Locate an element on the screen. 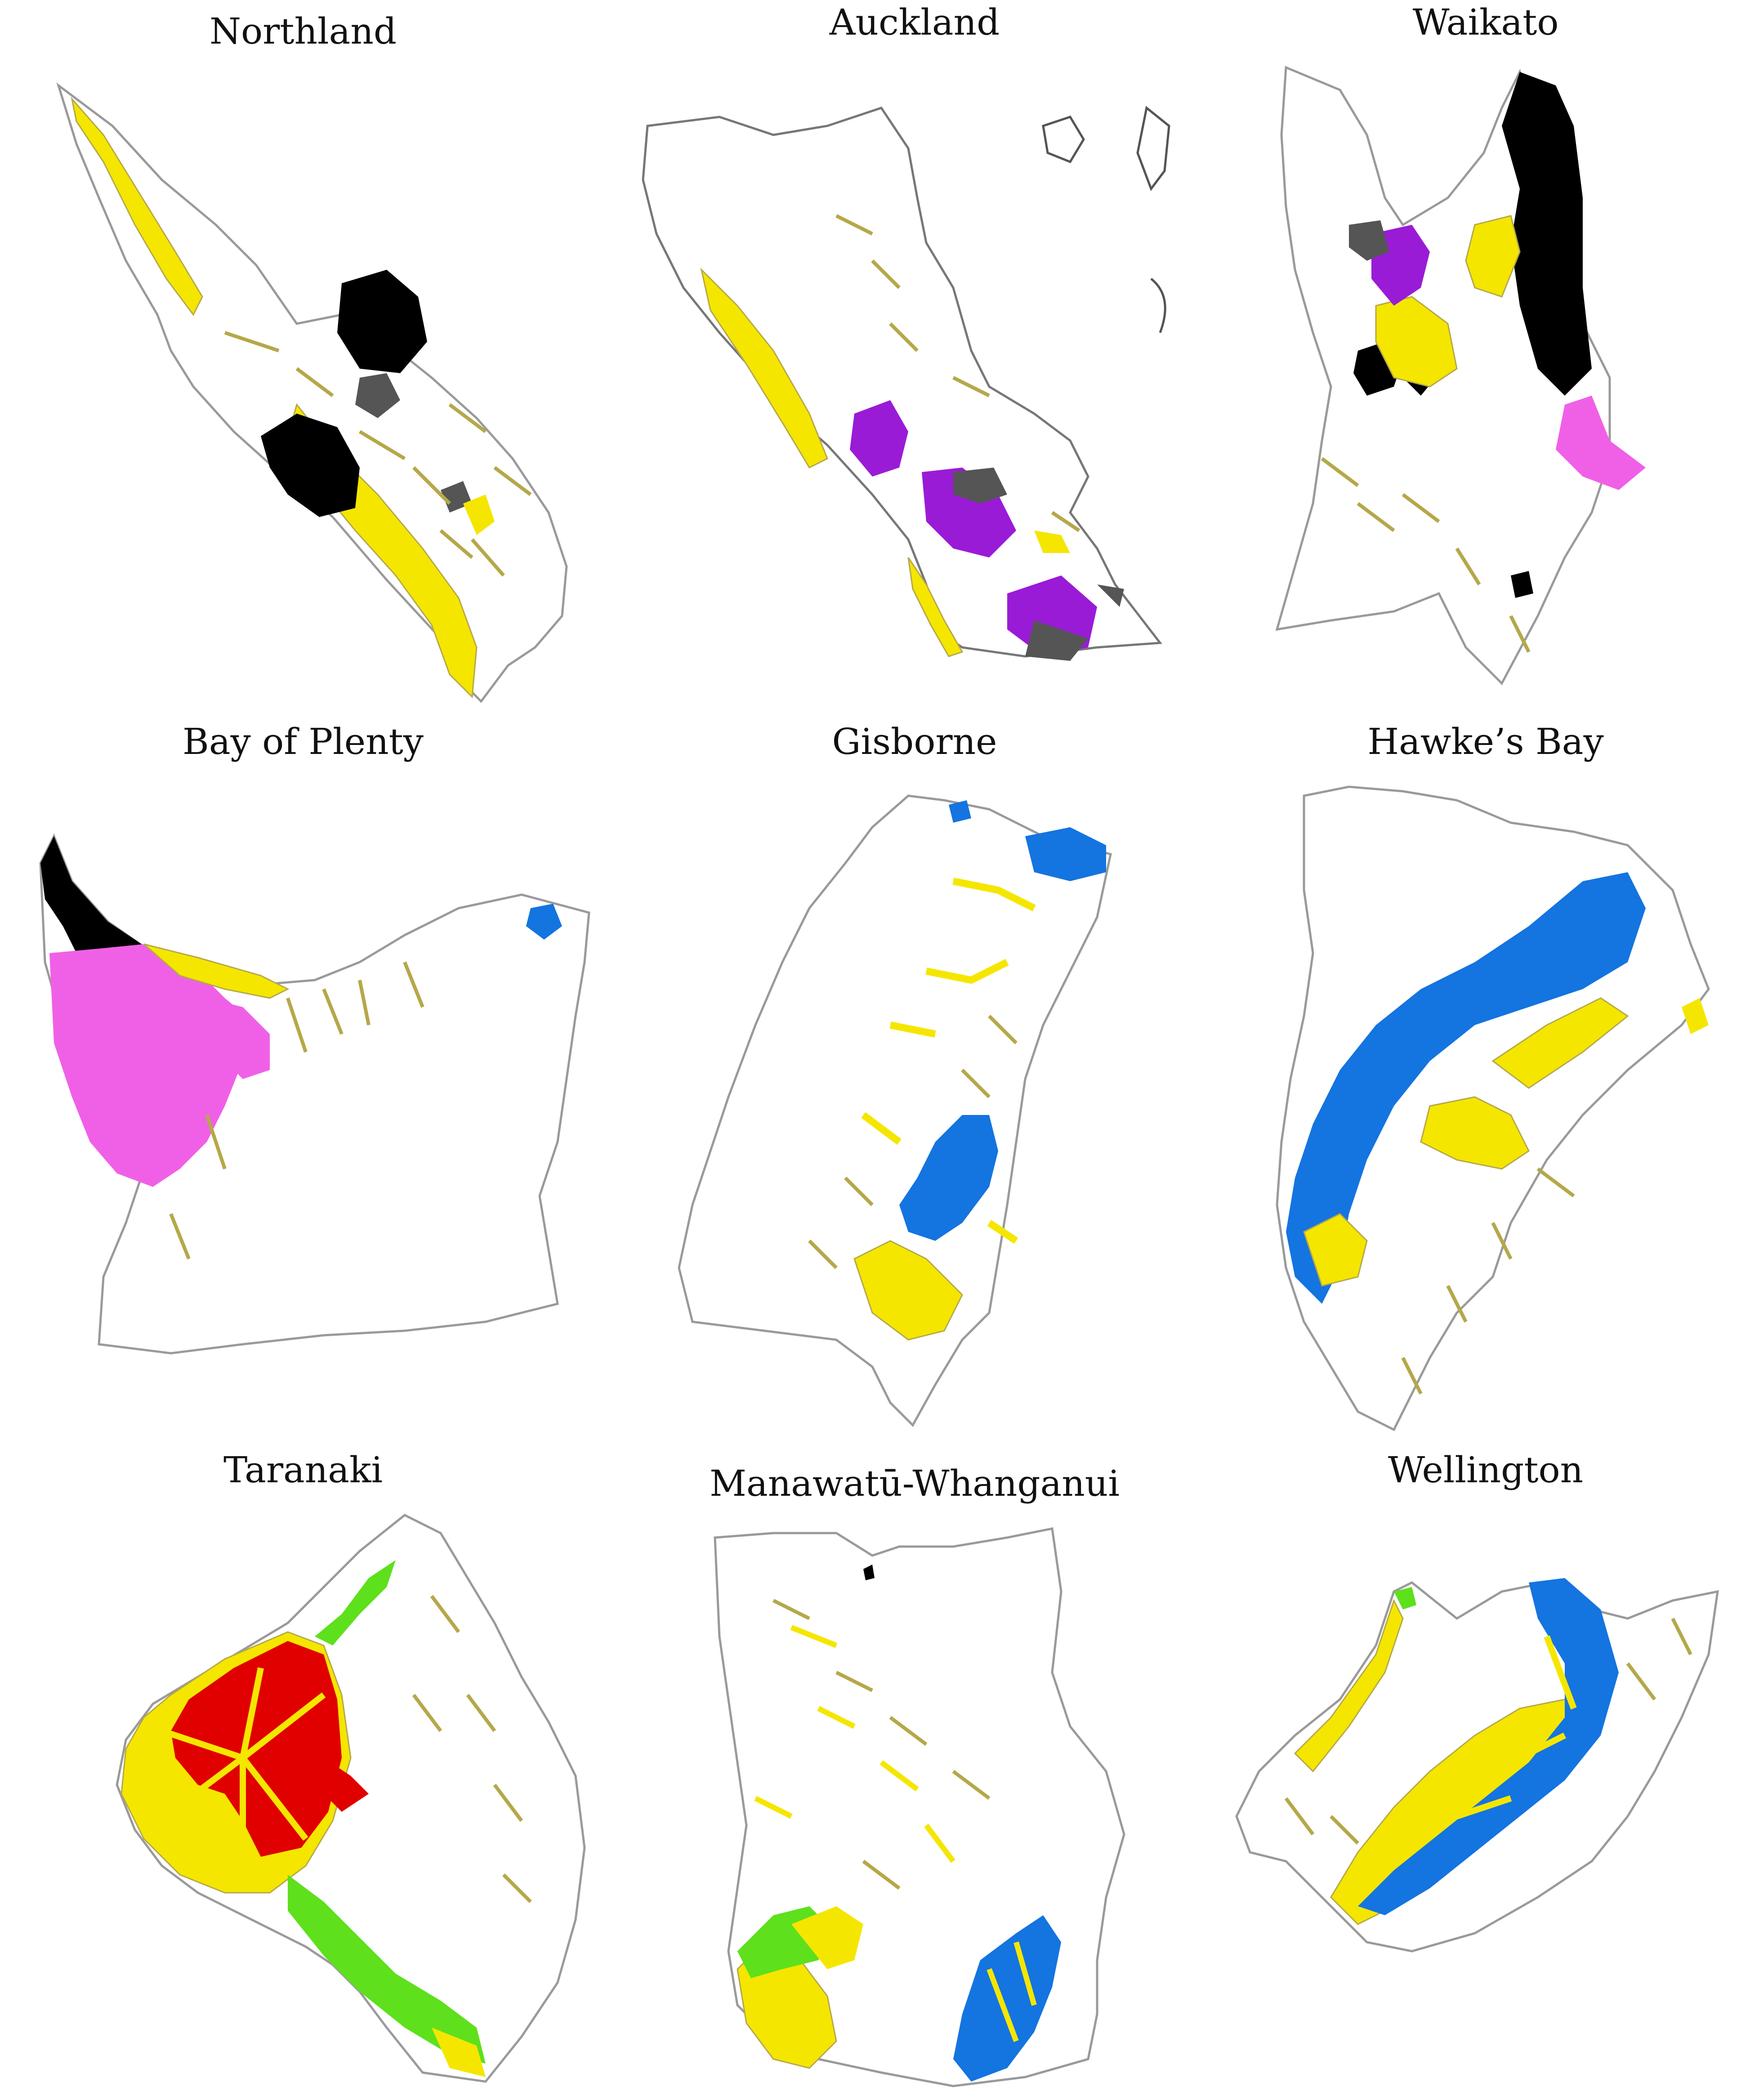 This screenshot has width=1750, height=2100. yellow-area-center is located at coordinates (1475, 1133).